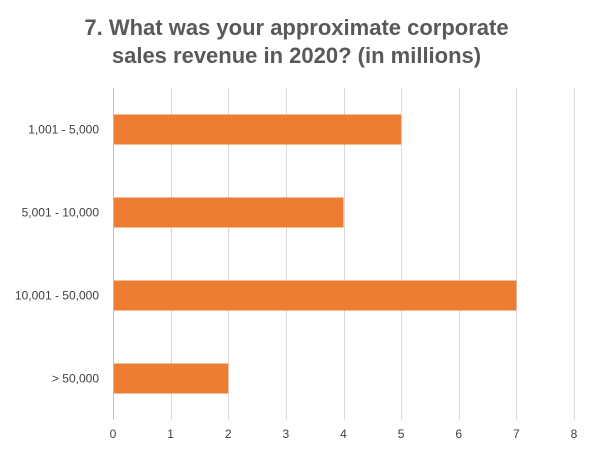 Image resolution: width=593 pixels, height=449 pixels. I want to click on y-category-label: 1,001 - 5,000, so click(63, 130).